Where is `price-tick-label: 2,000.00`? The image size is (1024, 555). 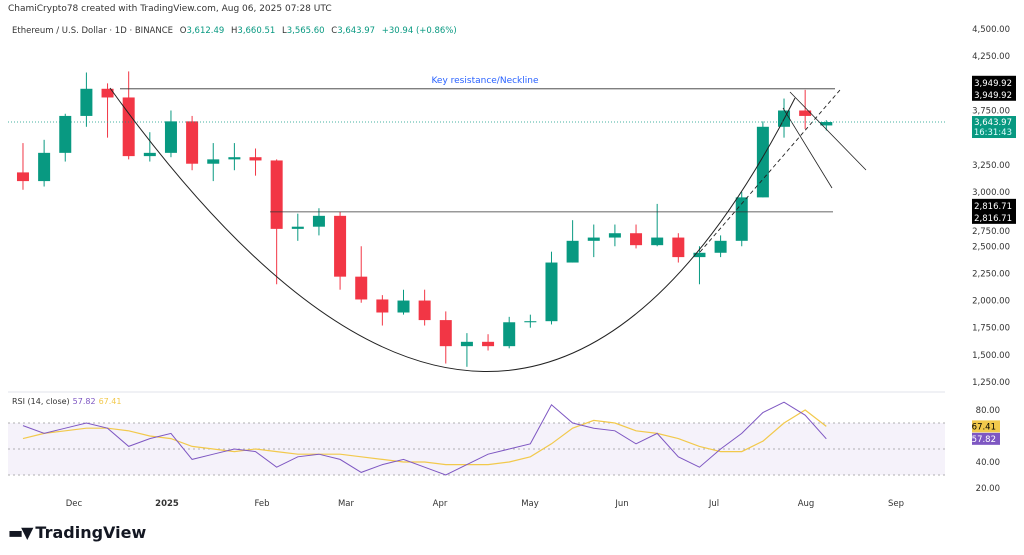
price-tick-label: 2,000.00 is located at coordinates (991, 302).